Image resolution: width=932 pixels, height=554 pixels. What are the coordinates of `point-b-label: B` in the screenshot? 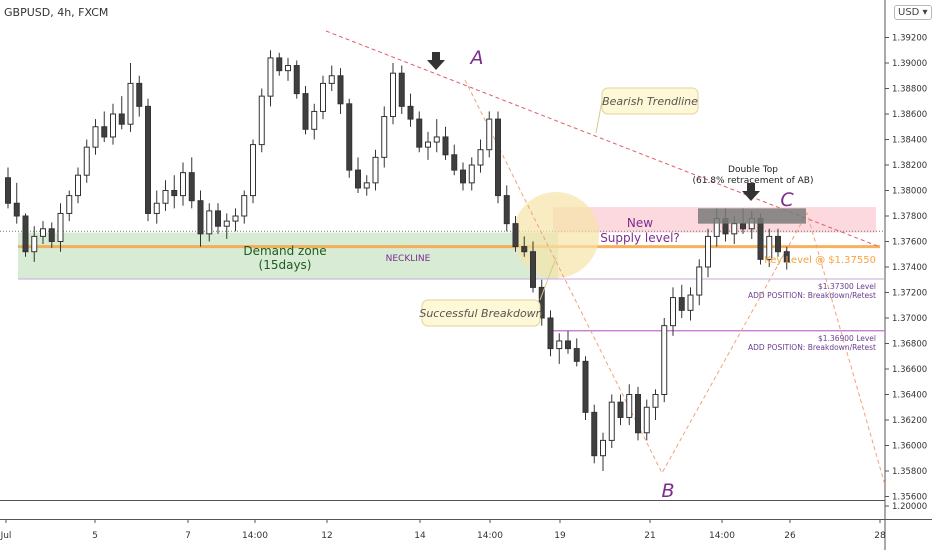 It's located at (667, 491).